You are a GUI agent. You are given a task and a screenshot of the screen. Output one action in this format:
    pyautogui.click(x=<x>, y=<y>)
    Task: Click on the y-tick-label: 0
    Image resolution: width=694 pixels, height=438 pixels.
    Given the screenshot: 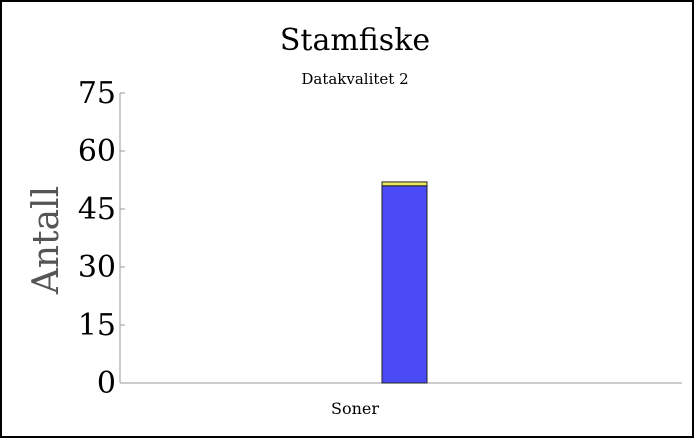 What is the action you would take?
    pyautogui.click(x=106, y=383)
    